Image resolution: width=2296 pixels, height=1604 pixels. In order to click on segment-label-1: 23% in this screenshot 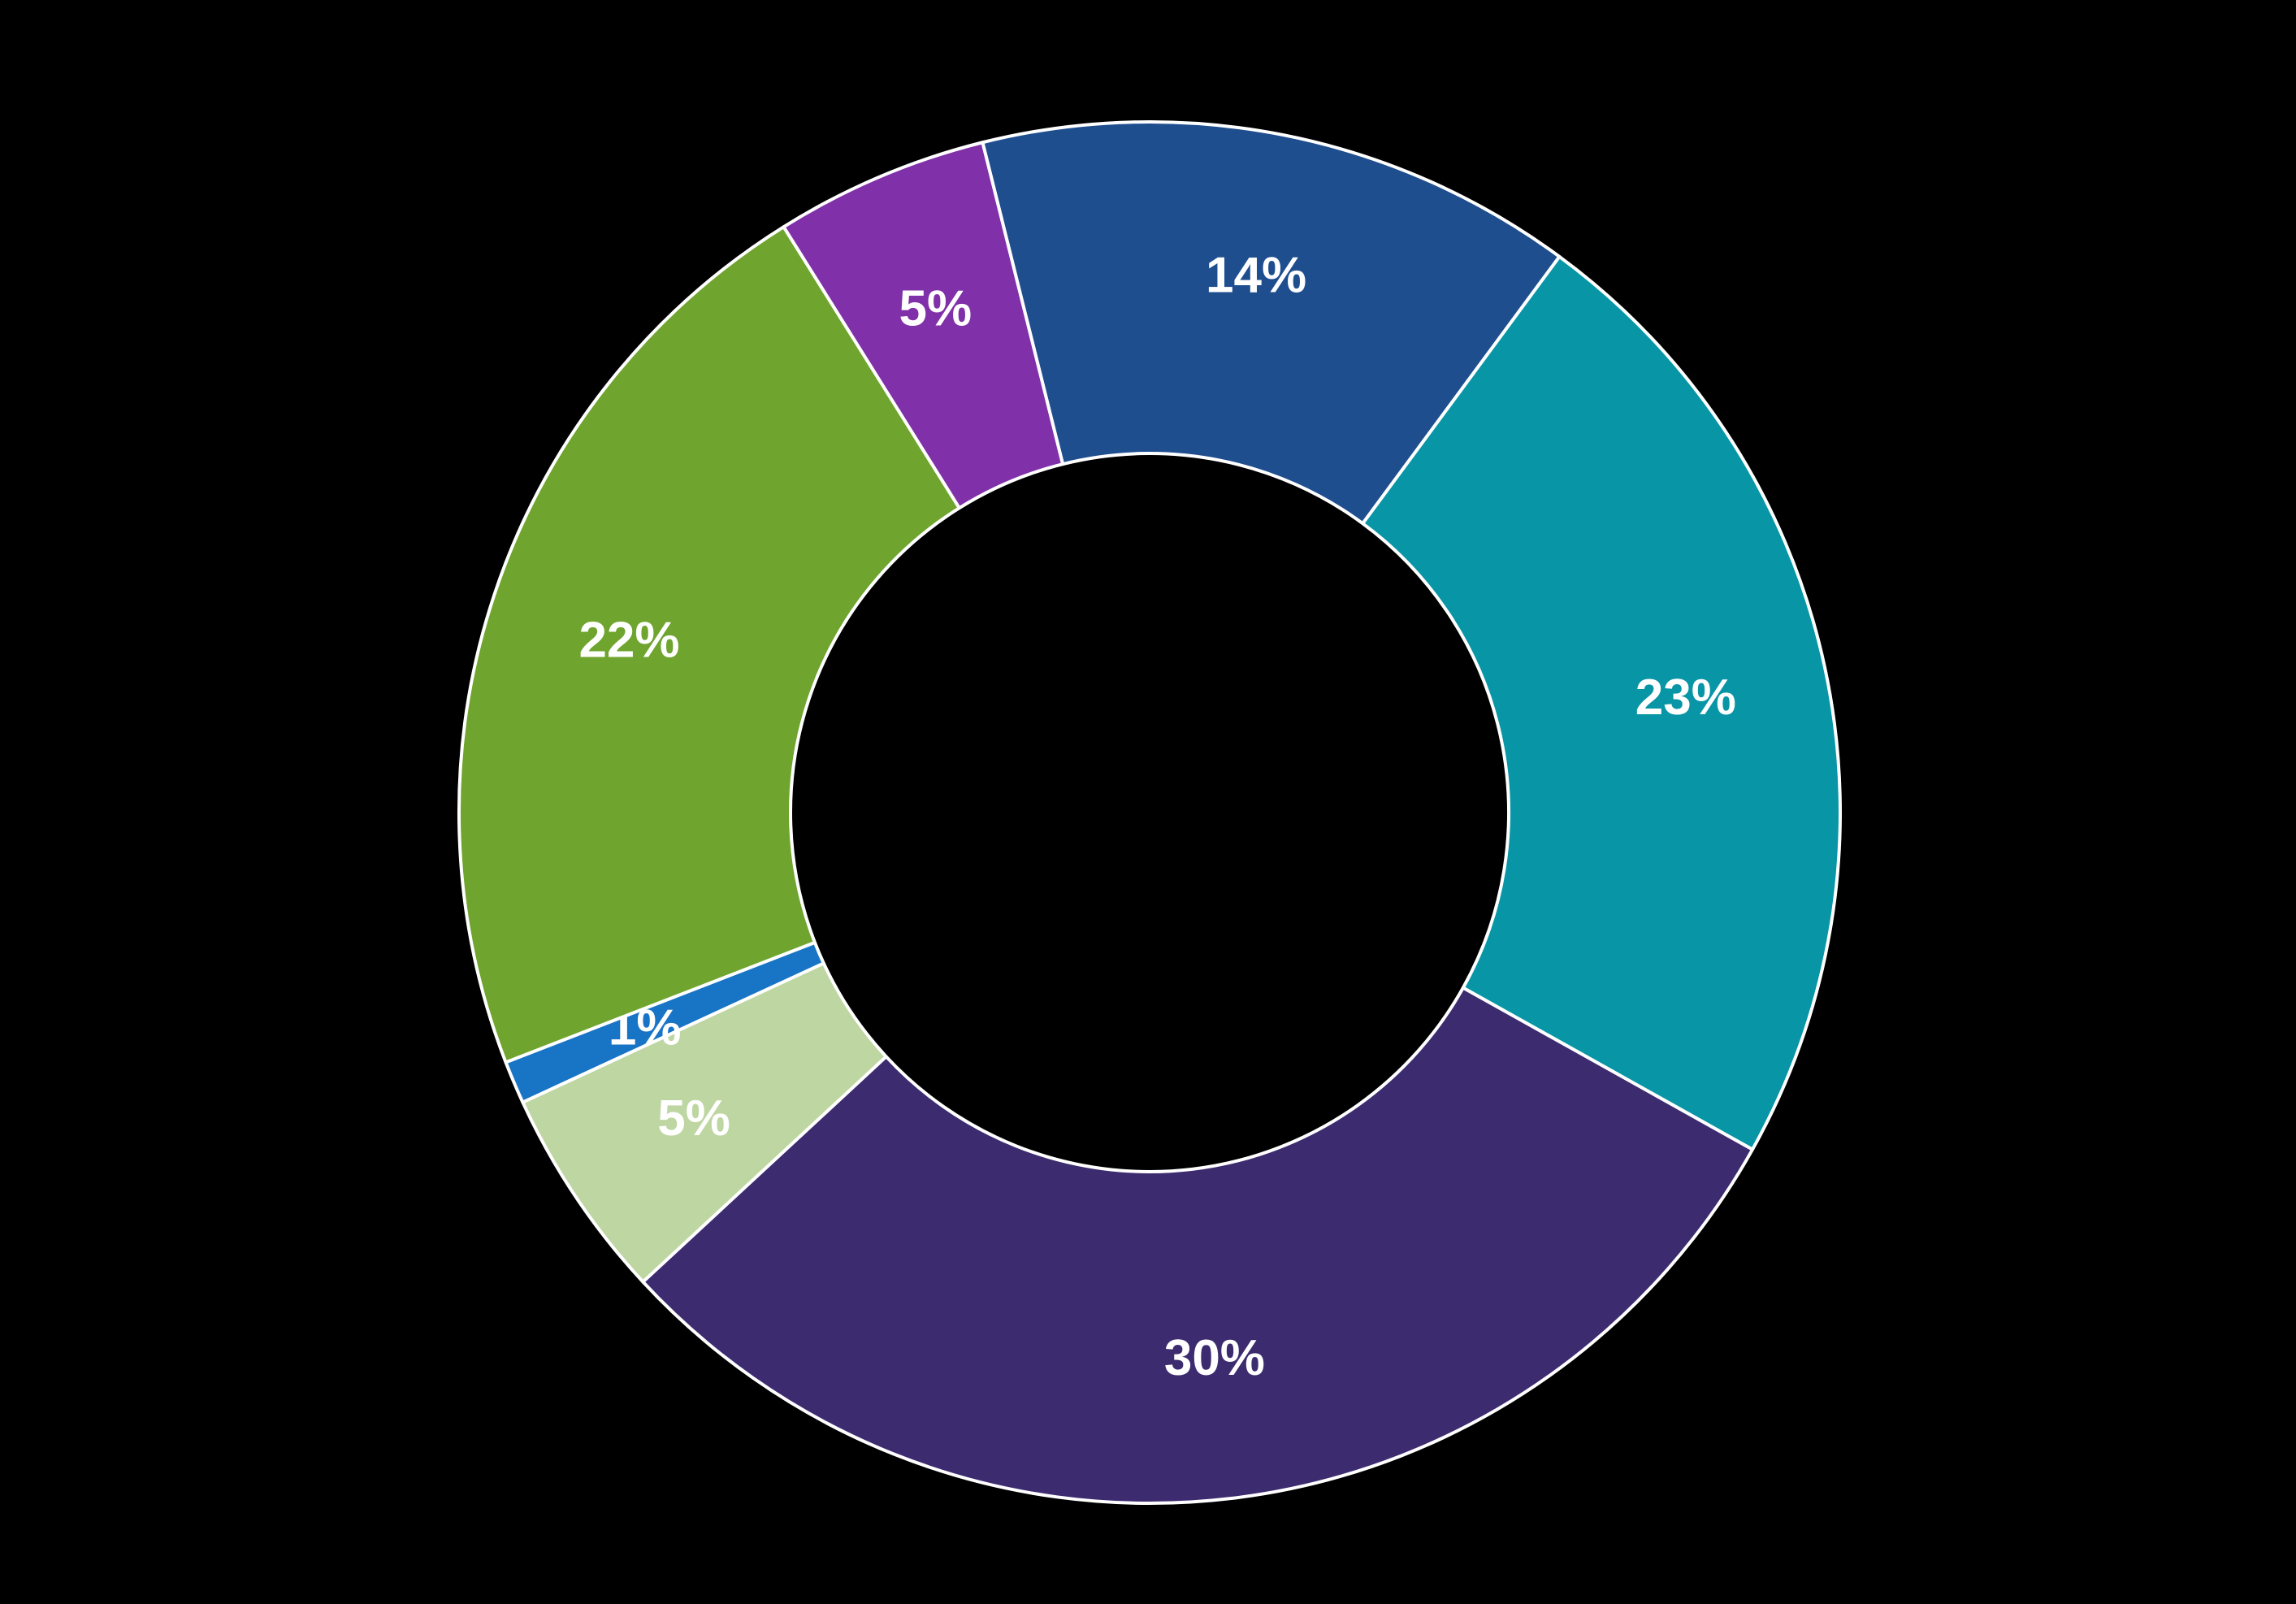, I will do `click(1685, 698)`.